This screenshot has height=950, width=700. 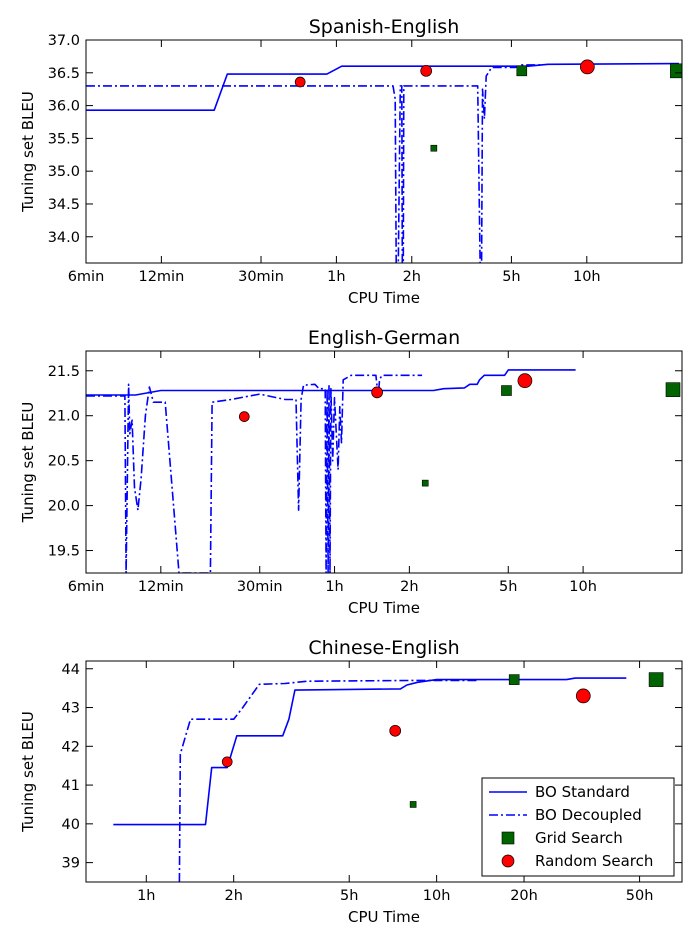 I want to click on y-tick-label: 34.0, so click(x=64, y=238).